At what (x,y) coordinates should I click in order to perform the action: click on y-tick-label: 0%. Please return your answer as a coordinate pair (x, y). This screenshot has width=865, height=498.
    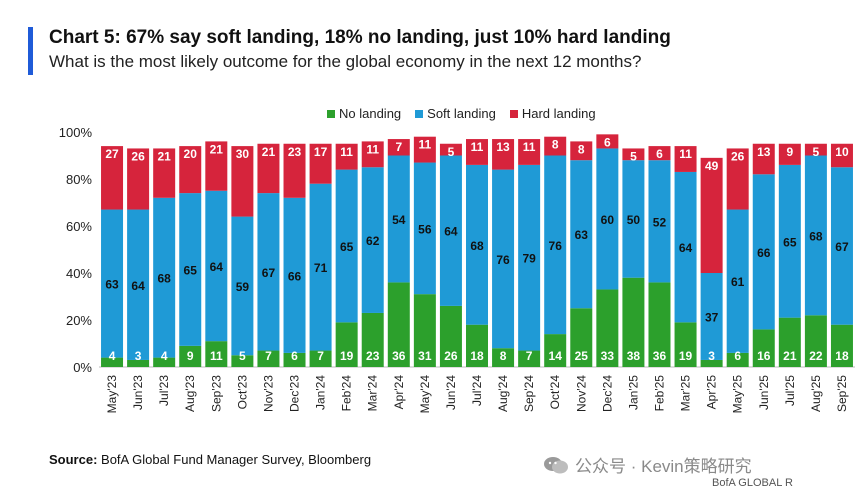
    Looking at the image, I should click on (82, 367).